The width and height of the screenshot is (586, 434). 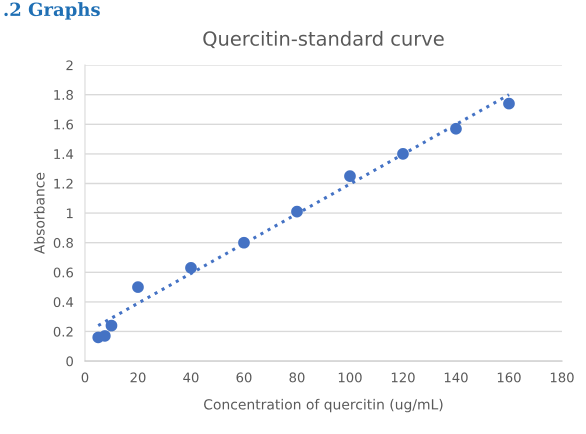 What do you see at coordinates (63, 331) in the screenshot?
I see `y-tick-label: 0.2` at bounding box center [63, 331].